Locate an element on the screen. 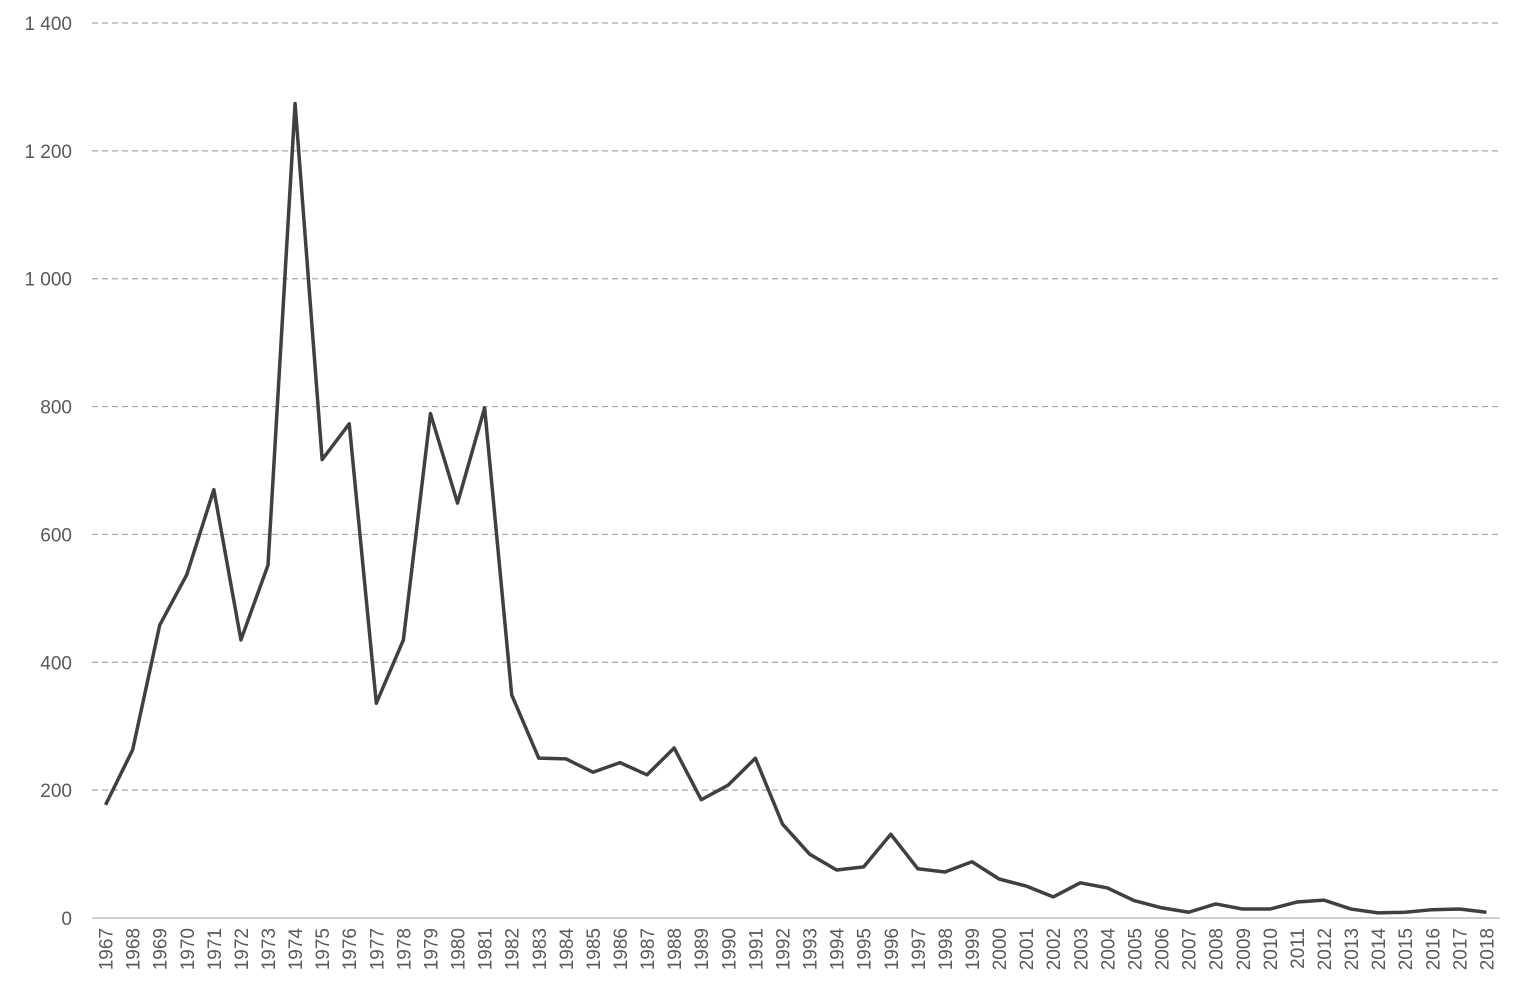  y-tick-label: 1 000 is located at coordinates (48, 280).